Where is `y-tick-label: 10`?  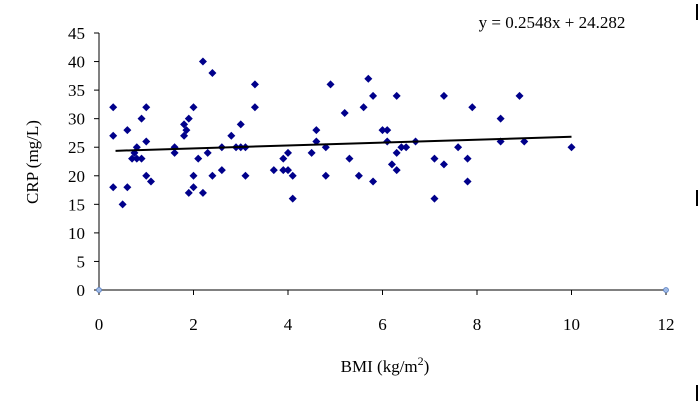 y-tick-label: 10 is located at coordinates (76, 233).